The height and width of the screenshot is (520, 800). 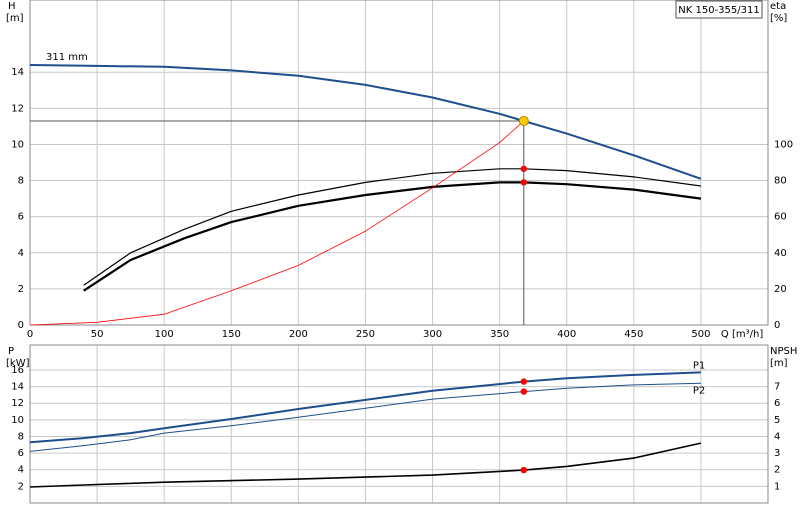 I want to click on series-label: P1, so click(x=699, y=365).